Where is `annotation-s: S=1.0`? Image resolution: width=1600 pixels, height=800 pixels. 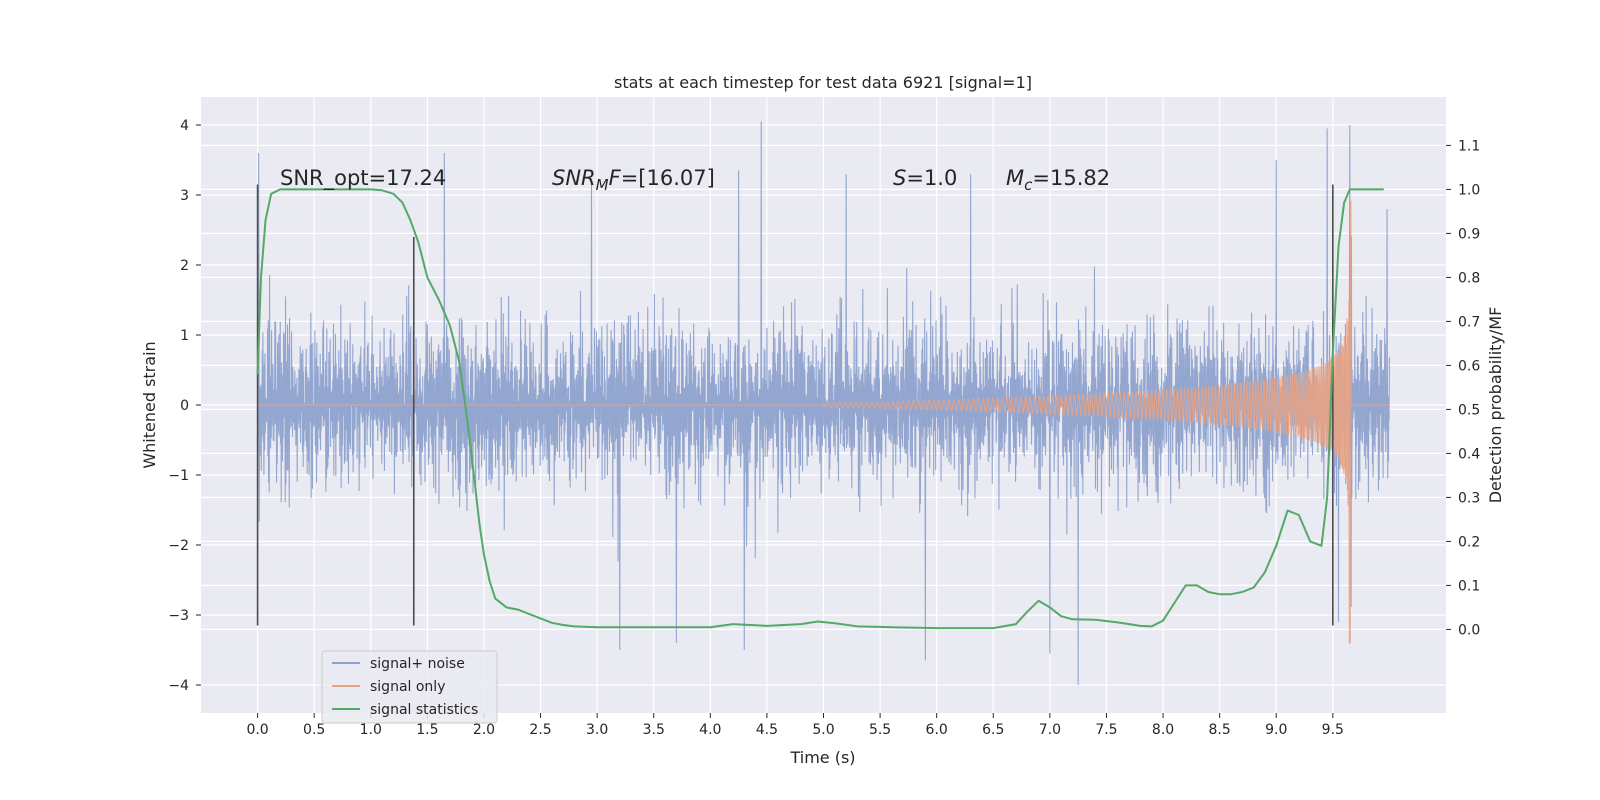
annotation-s: S=1.0 is located at coordinates (925, 178).